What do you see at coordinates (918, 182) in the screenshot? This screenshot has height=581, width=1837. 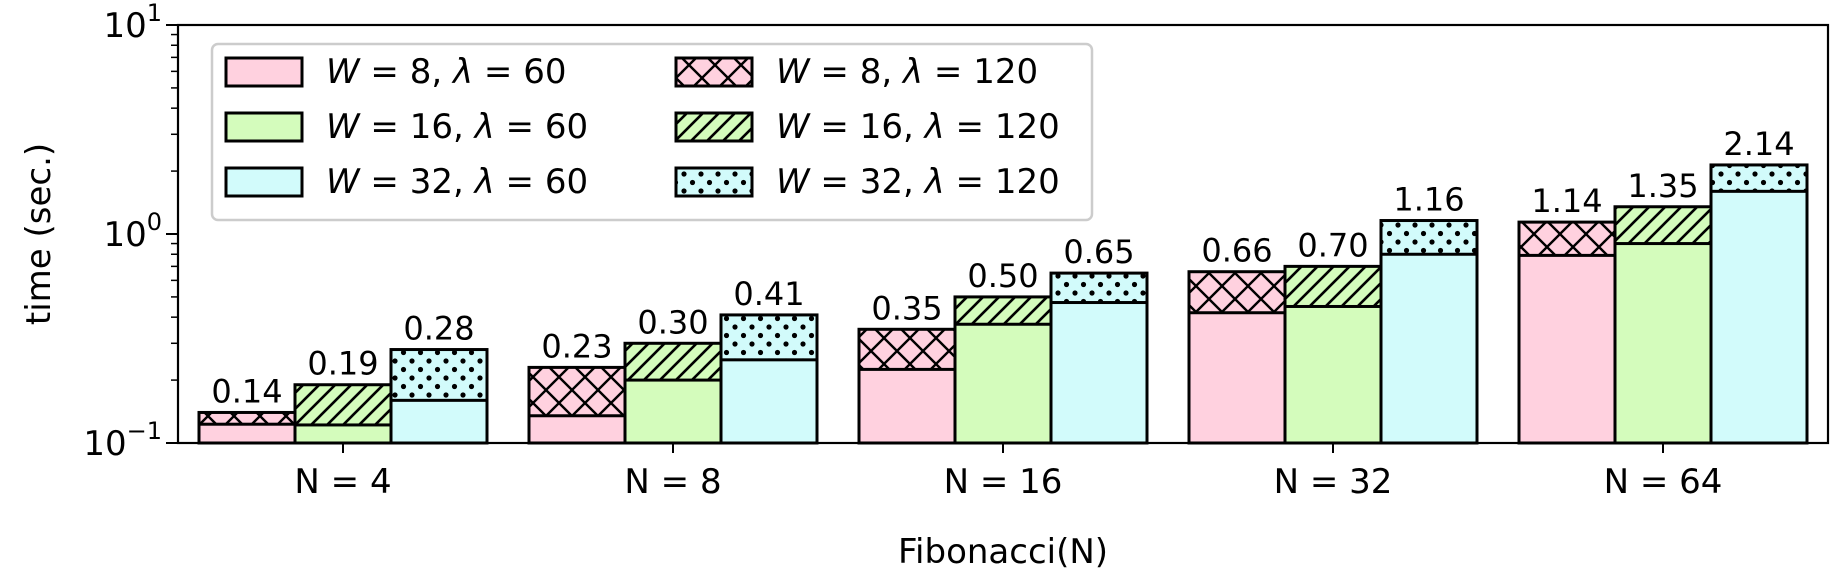 I see `legend-label: W = 32, λ = 120` at bounding box center [918, 182].